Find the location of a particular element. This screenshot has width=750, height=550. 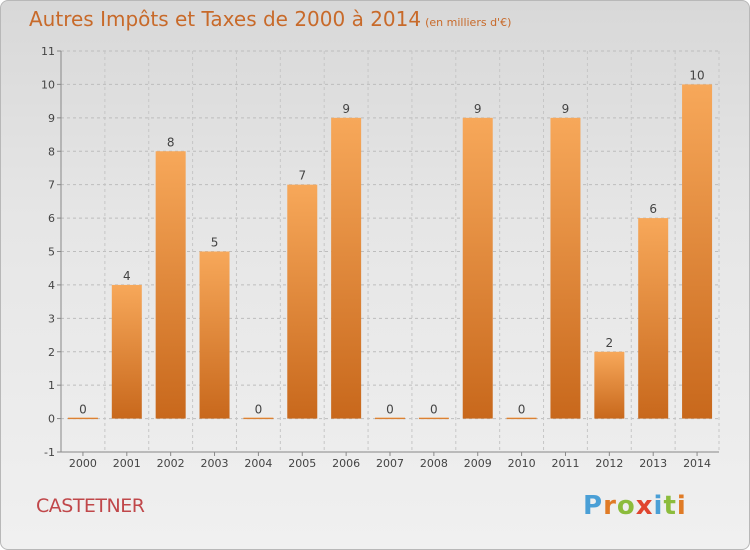

logo-letter: x is located at coordinates (644, 506).